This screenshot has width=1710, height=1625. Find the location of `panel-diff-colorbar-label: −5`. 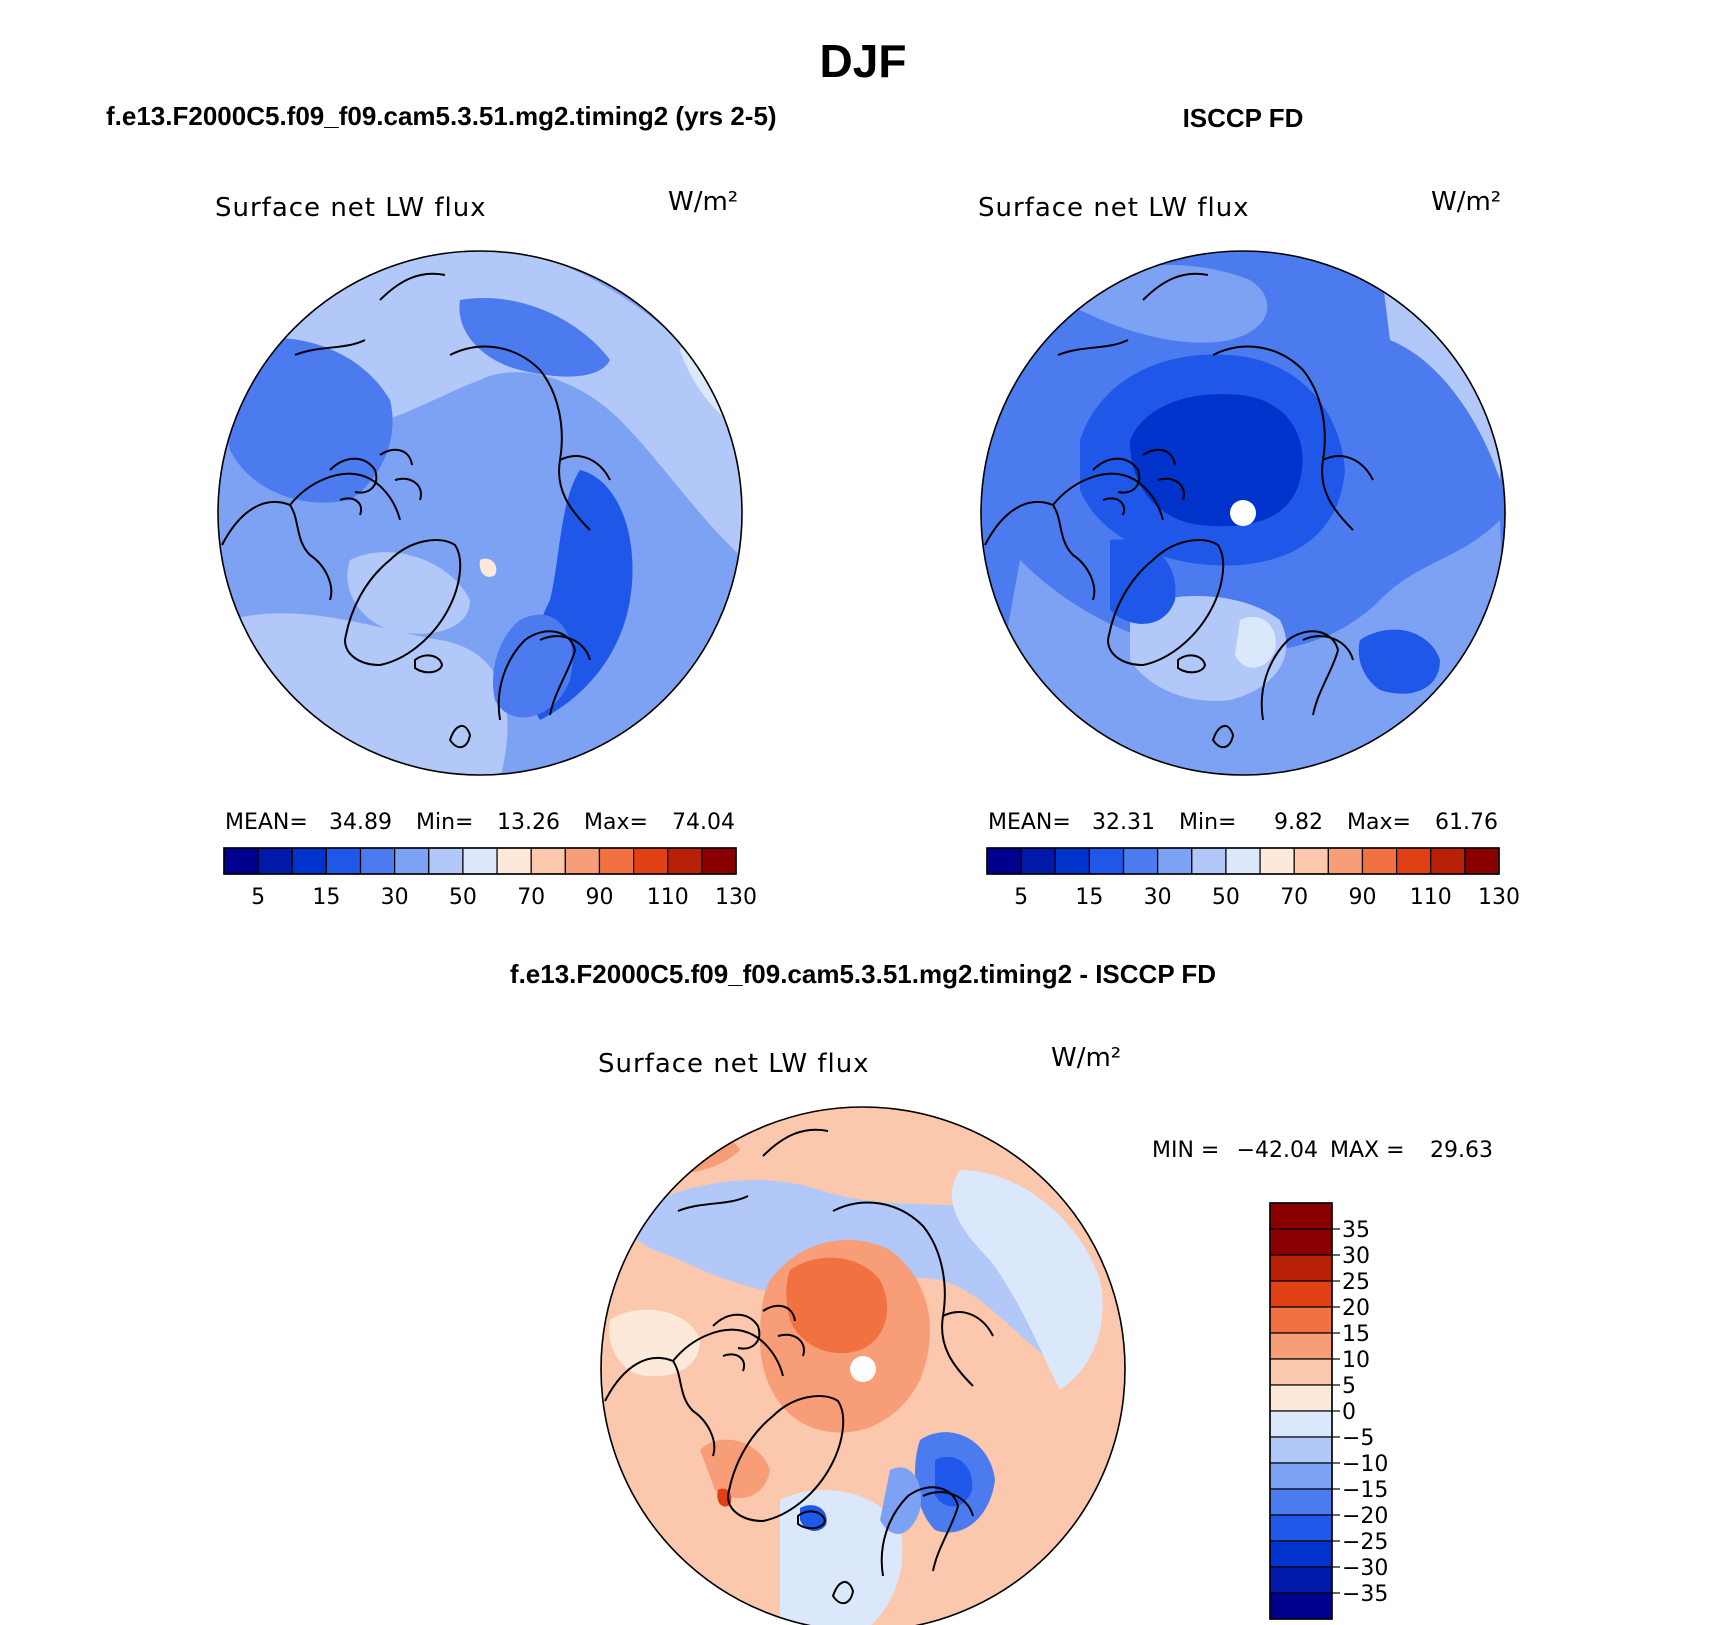

panel-diff-colorbar-label: −5 is located at coordinates (1358, 1438).